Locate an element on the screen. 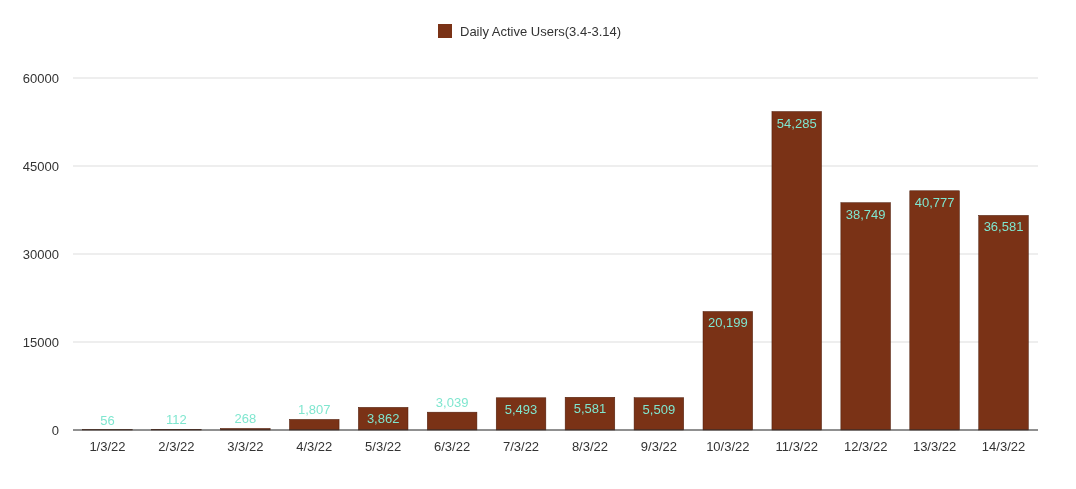  data-label: 56 is located at coordinates (107, 420).